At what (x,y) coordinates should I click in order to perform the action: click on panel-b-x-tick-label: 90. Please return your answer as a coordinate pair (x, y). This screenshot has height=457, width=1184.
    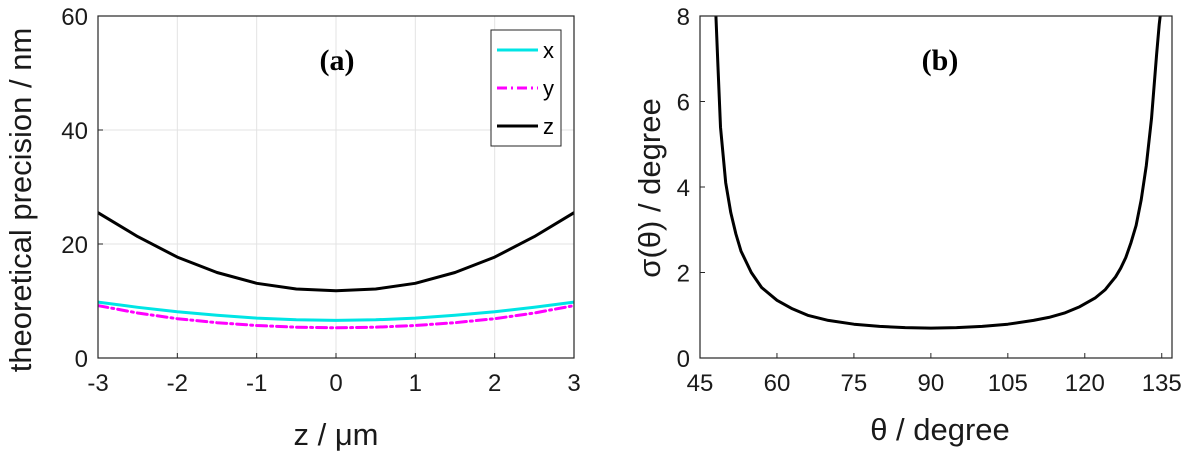
    Looking at the image, I should click on (931, 383).